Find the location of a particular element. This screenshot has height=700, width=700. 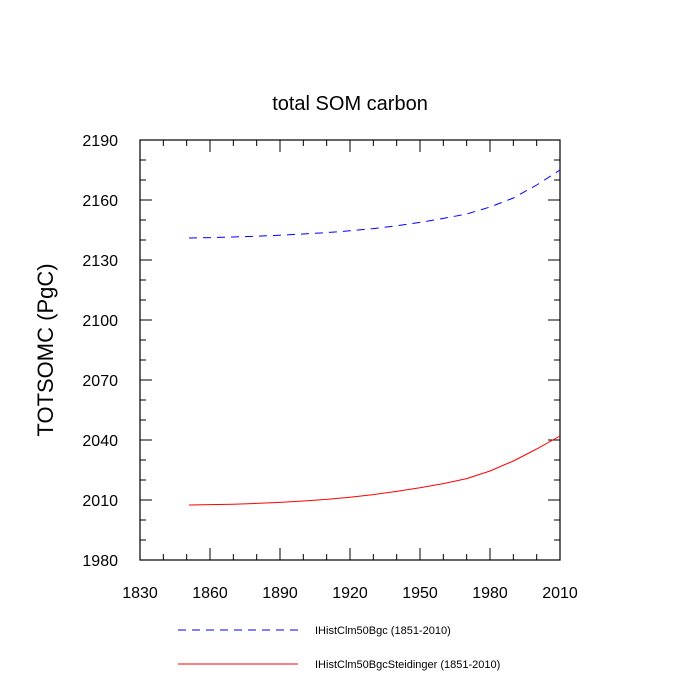

legend-label-2: IHistClm50BgcSteidinger (1851-2010) is located at coordinates (407, 665).